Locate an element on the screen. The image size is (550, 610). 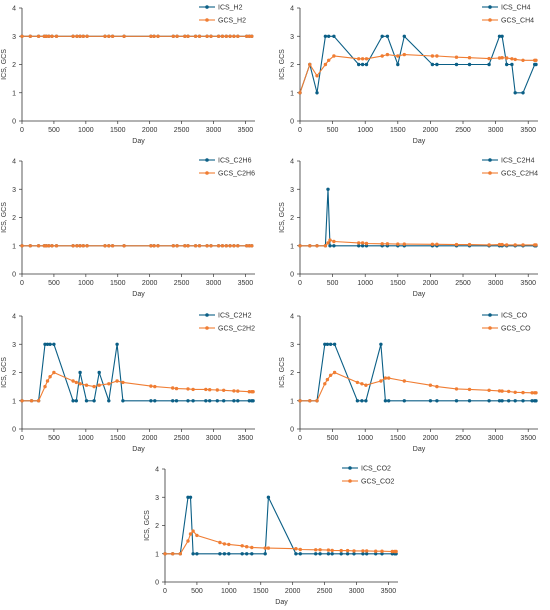
series-line-ICS_CO2 is located at coordinates (281, 525).